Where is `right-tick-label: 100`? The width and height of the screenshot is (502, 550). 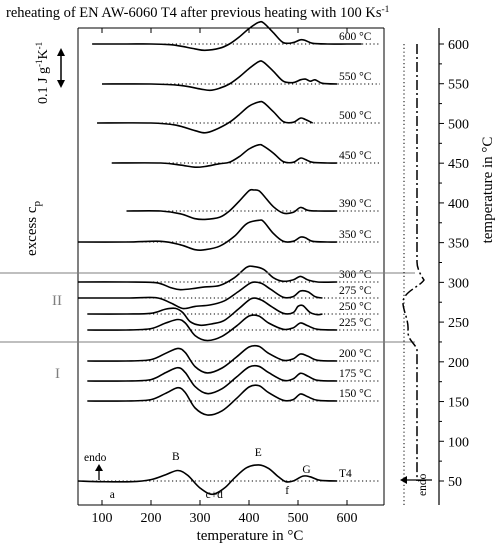 right-tick-label: 100 is located at coordinates (458, 442).